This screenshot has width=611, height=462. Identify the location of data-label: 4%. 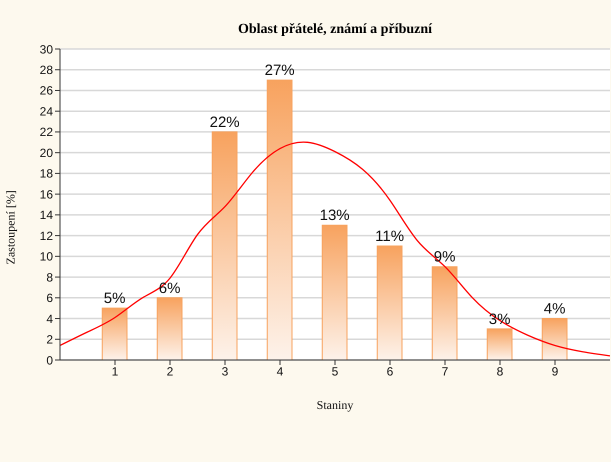
(555, 309).